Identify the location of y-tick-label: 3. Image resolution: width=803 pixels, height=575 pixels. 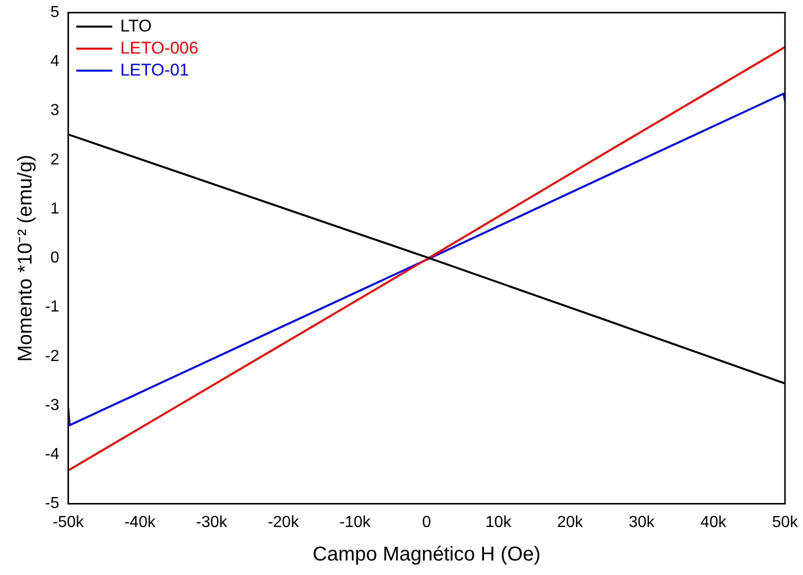
(55, 111).